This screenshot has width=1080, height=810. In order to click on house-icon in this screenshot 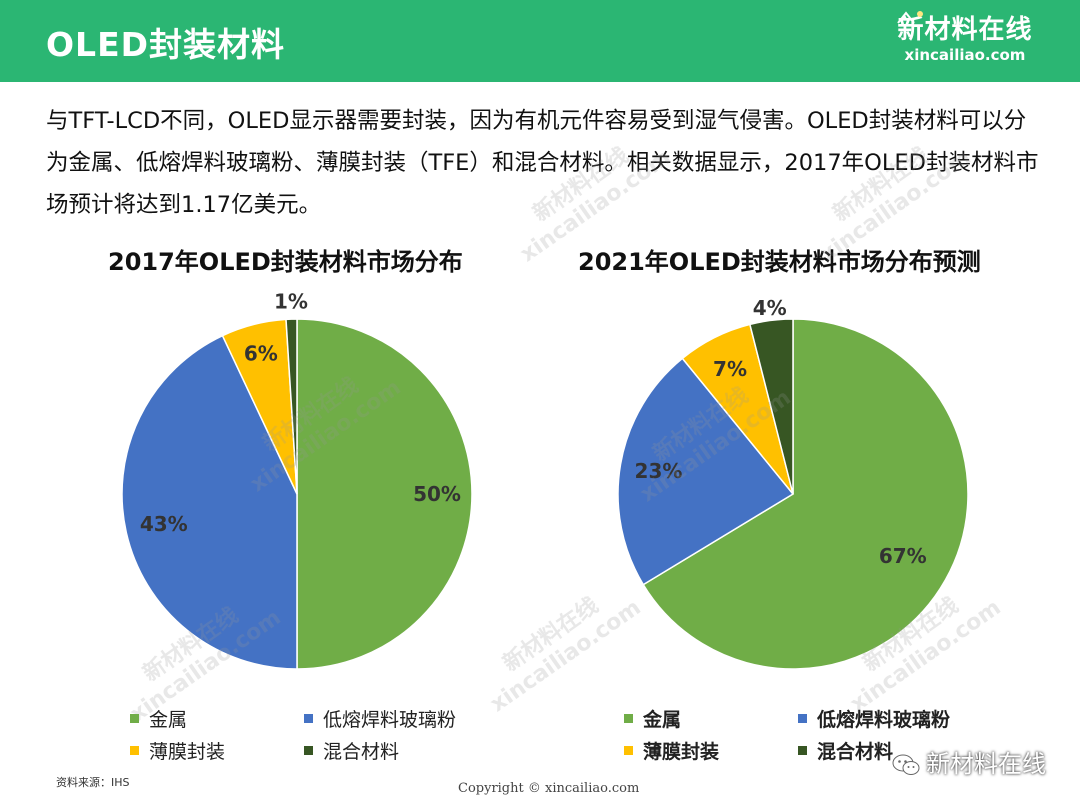, I will do `click(910, 17)`.